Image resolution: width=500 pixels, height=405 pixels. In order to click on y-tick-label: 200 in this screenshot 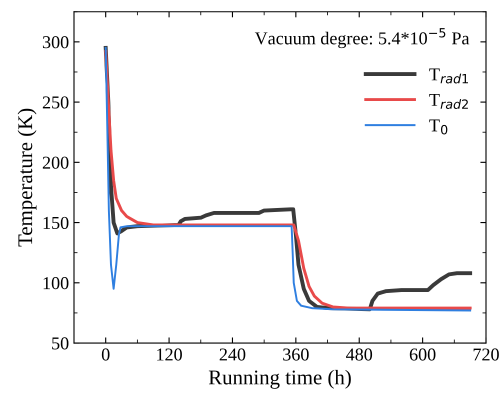, I will do `click(55, 162)`.